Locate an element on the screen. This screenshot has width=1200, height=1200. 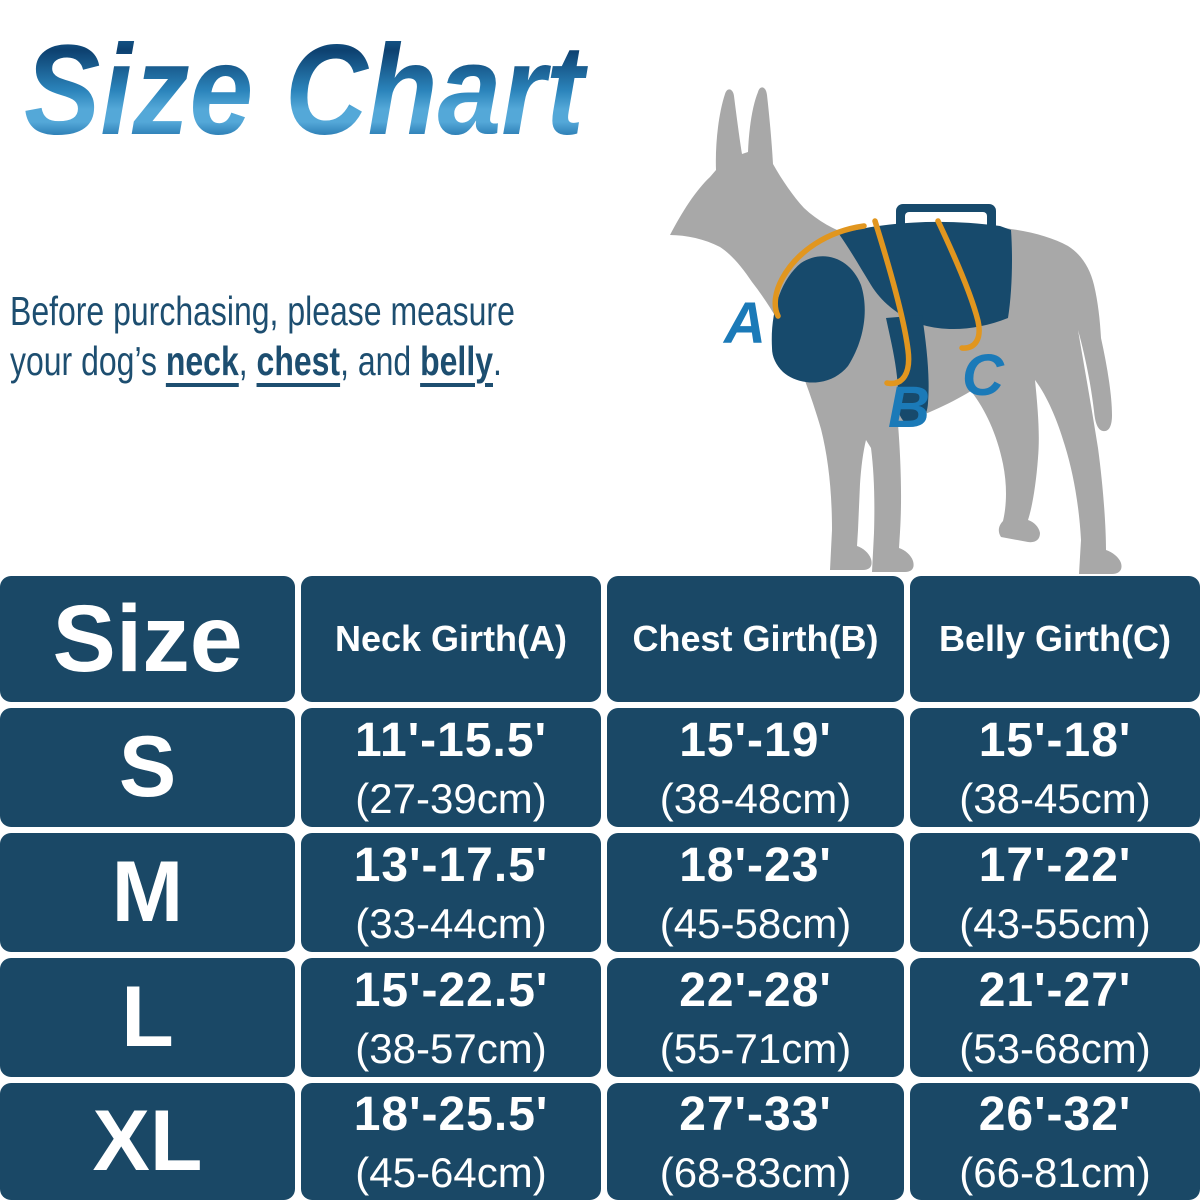
table-cell-l-neck: 15'-22.5' (38-57cm) is located at coordinates (451, 1017).